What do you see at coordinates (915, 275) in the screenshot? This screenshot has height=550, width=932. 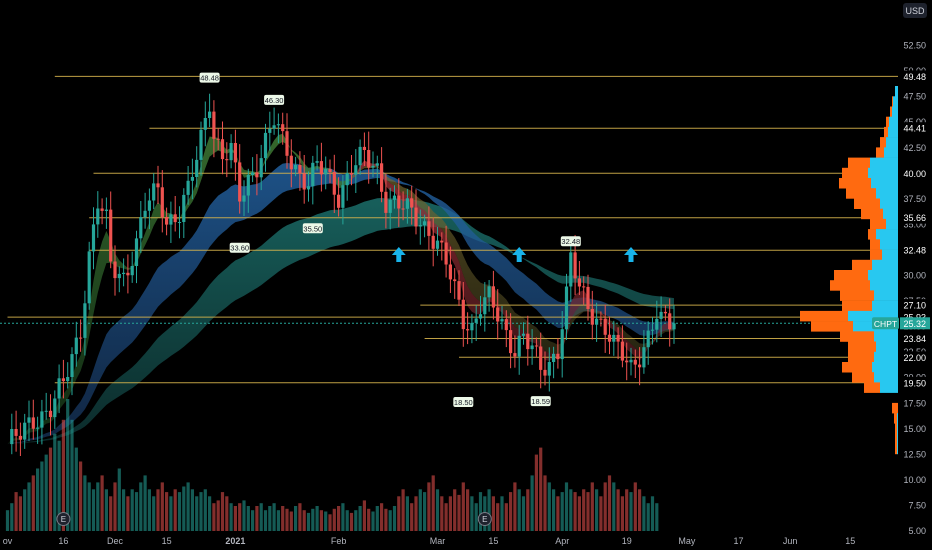 I see `price-axis-background` at bounding box center [915, 275].